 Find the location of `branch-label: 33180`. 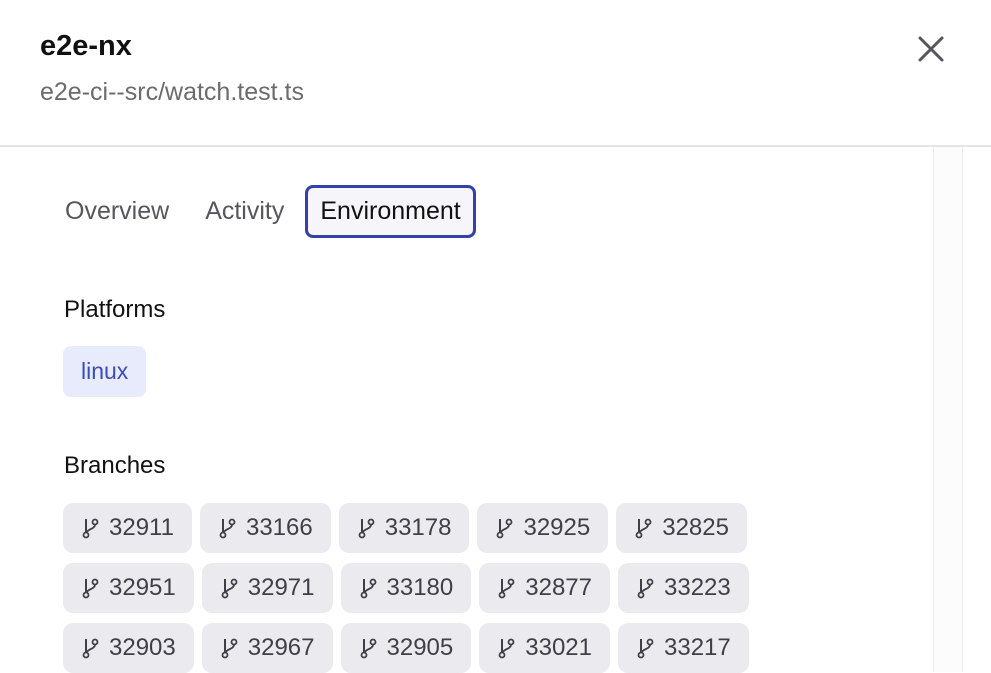

branch-label: 33180 is located at coordinates (420, 587).